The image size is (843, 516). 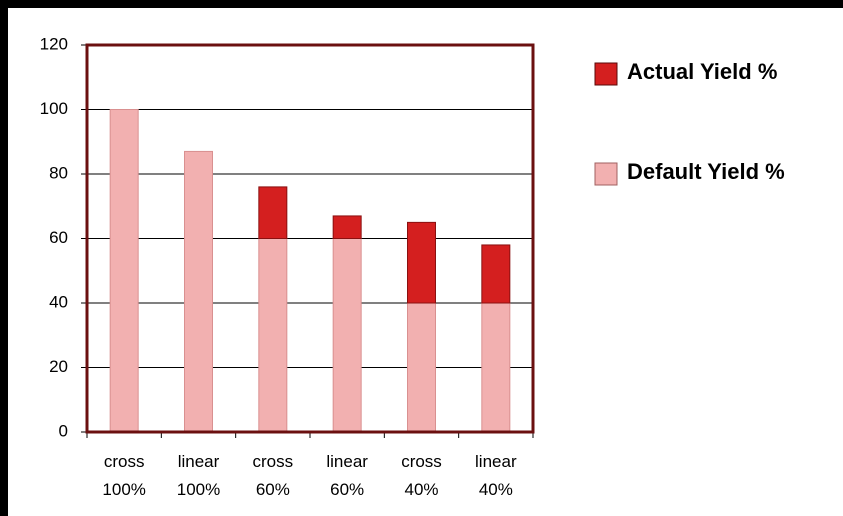 What do you see at coordinates (58, 366) in the screenshot?
I see `y-tick-label: 20` at bounding box center [58, 366].